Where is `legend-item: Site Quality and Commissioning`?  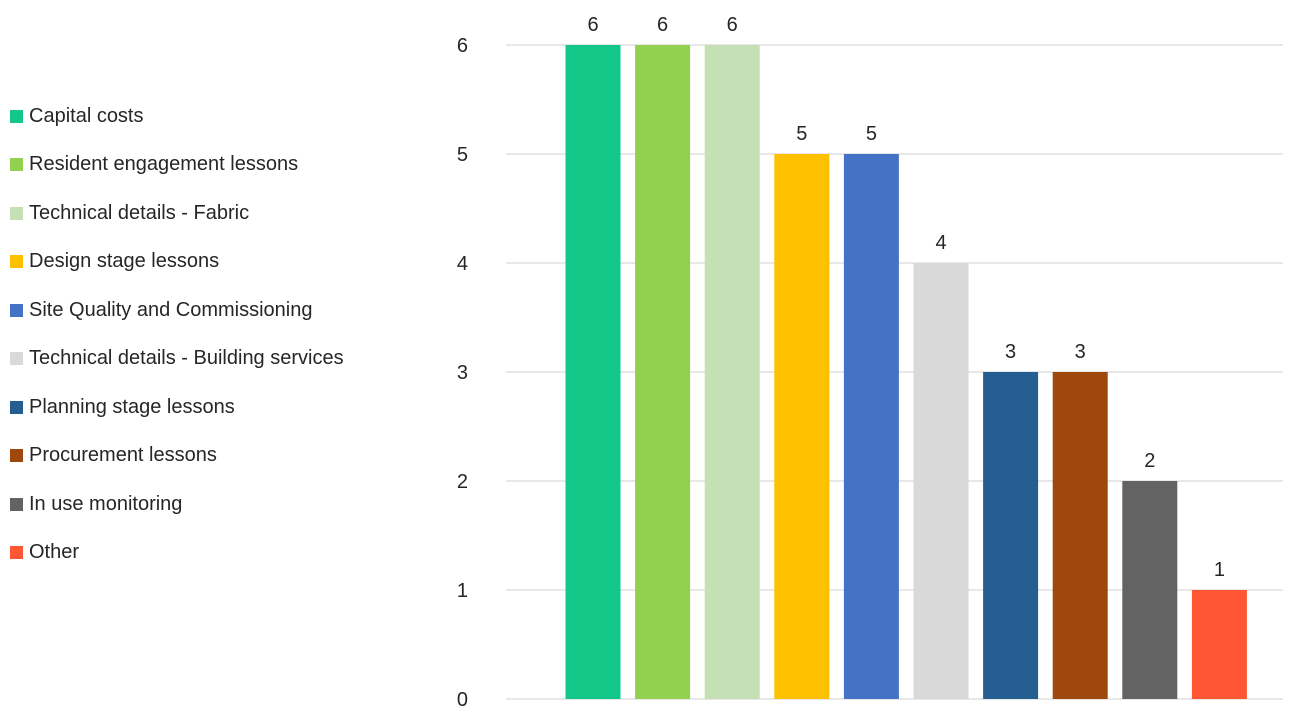
legend-item: Site Quality and Commissioning is located at coordinates (220, 310).